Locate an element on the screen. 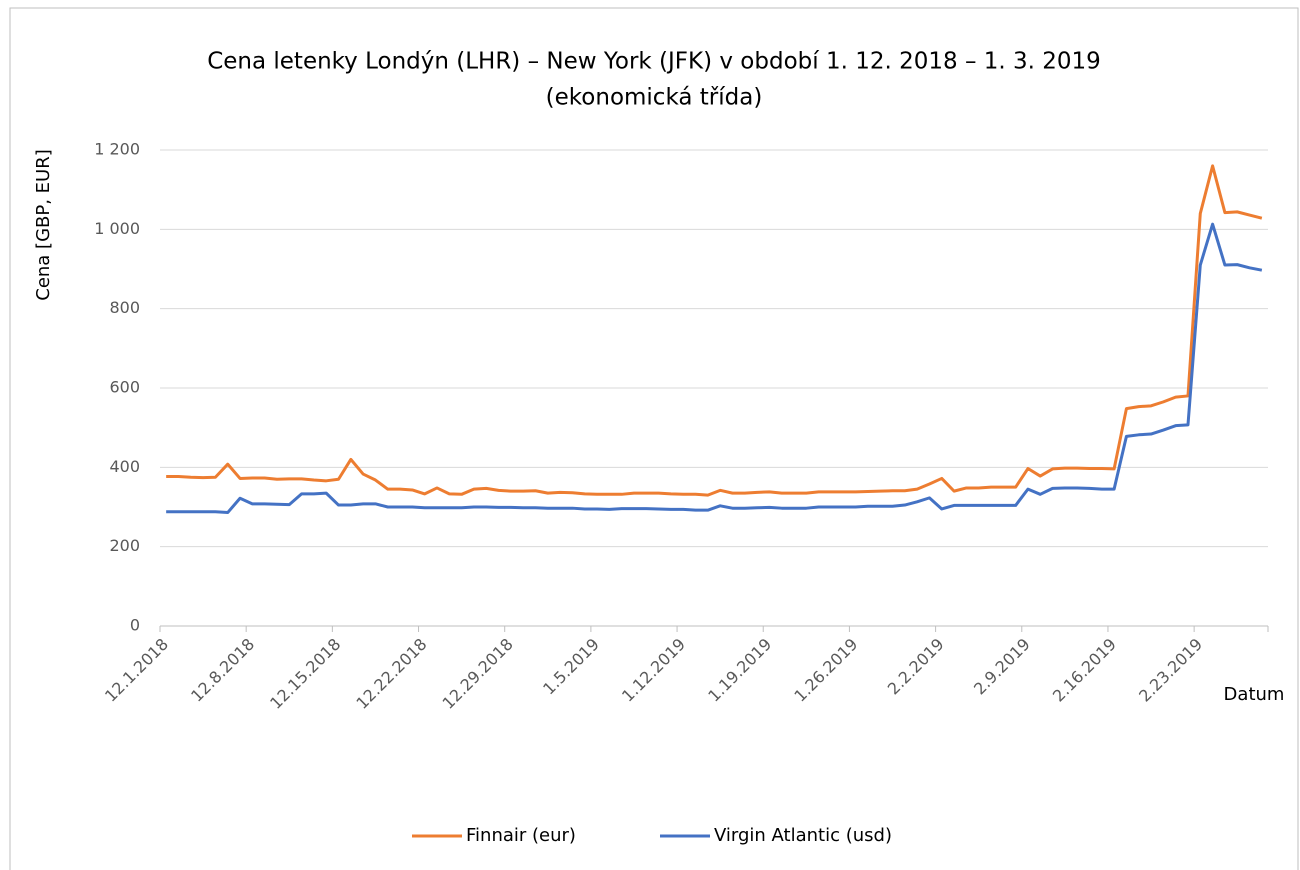 This screenshot has height=870, width=1300. x-axis-label: Datum is located at coordinates (1254, 694).